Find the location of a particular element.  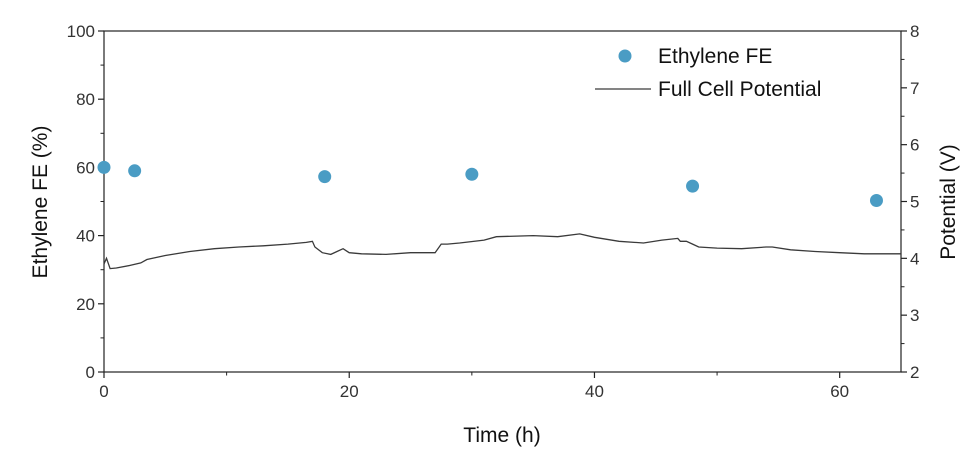

y-left-tick-label: 60 is located at coordinates (85, 167).